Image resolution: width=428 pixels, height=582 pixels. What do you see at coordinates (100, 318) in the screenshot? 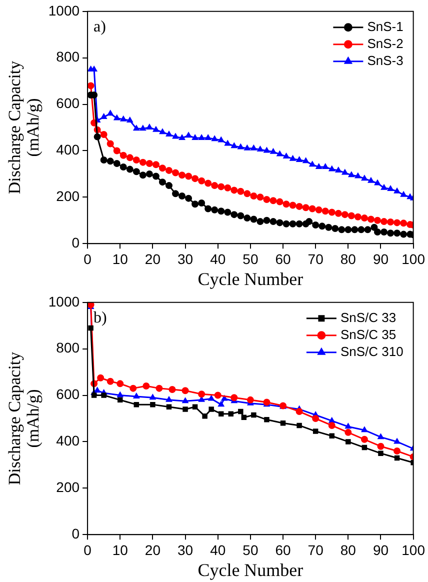
I see `annotation: b)` at bounding box center [100, 318].